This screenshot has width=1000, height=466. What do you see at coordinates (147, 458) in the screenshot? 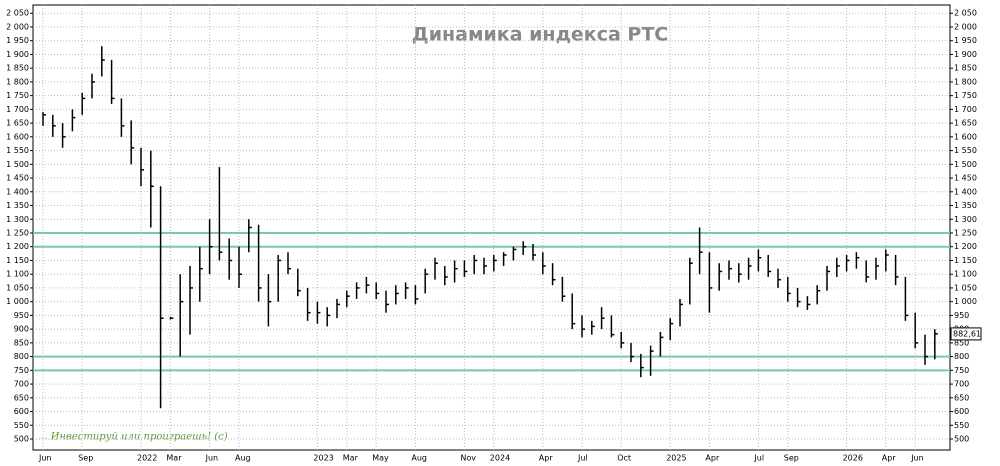
I see `x-tick-label: 2022` at bounding box center [147, 458].